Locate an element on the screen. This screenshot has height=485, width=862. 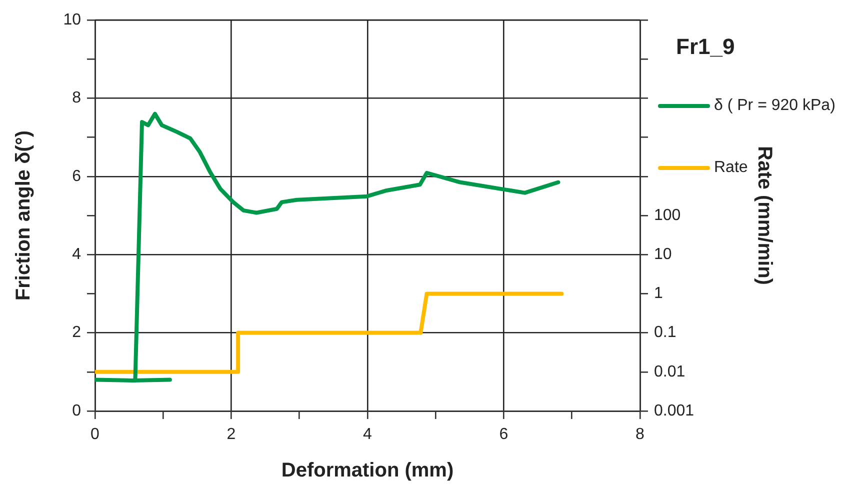
y2-axis-title: Rate (mm/min) is located at coordinates (764, 215).